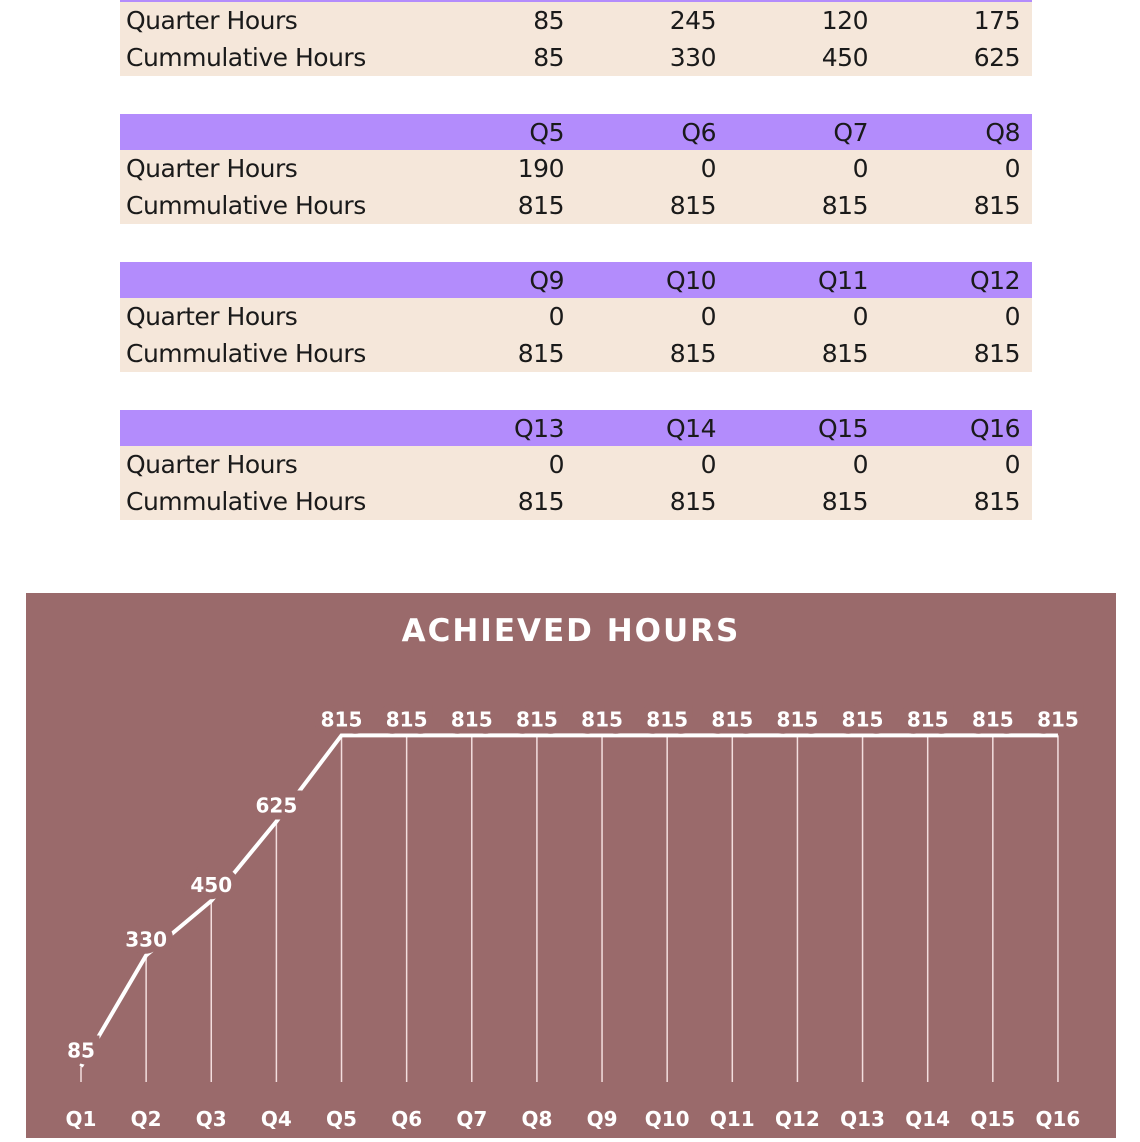 This screenshot has width=1140, height=1142. Describe the element at coordinates (1002, 132) in the screenshot. I see `quarter-header: Q8` at that location.